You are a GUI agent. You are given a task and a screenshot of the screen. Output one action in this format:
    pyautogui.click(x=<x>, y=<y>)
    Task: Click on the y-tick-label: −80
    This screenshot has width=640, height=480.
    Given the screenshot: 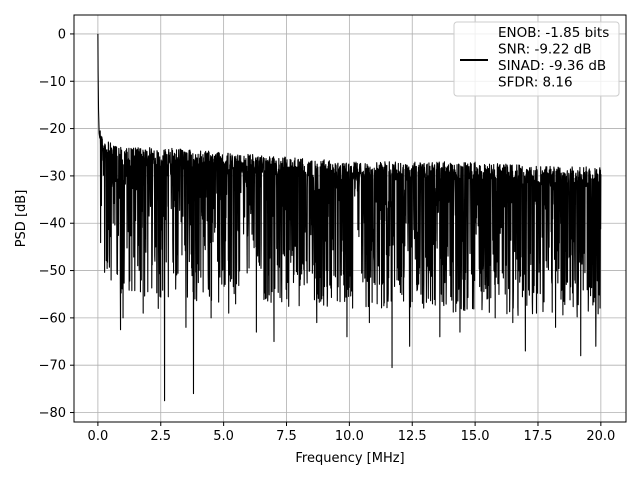 What is the action you would take?
    pyautogui.click(x=52, y=413)
    